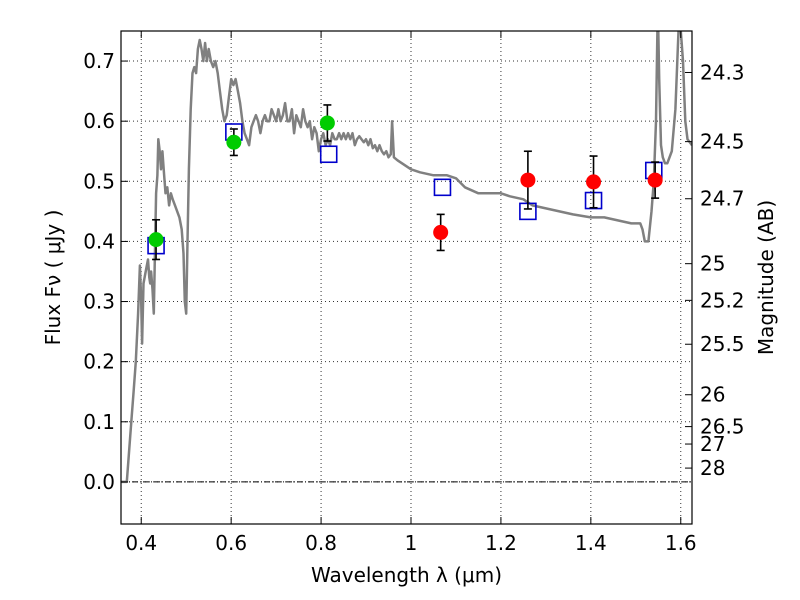 This screenshot has height=600, width=800. I want to click on x-tick-label-2: 0.8, so click(321, 543).